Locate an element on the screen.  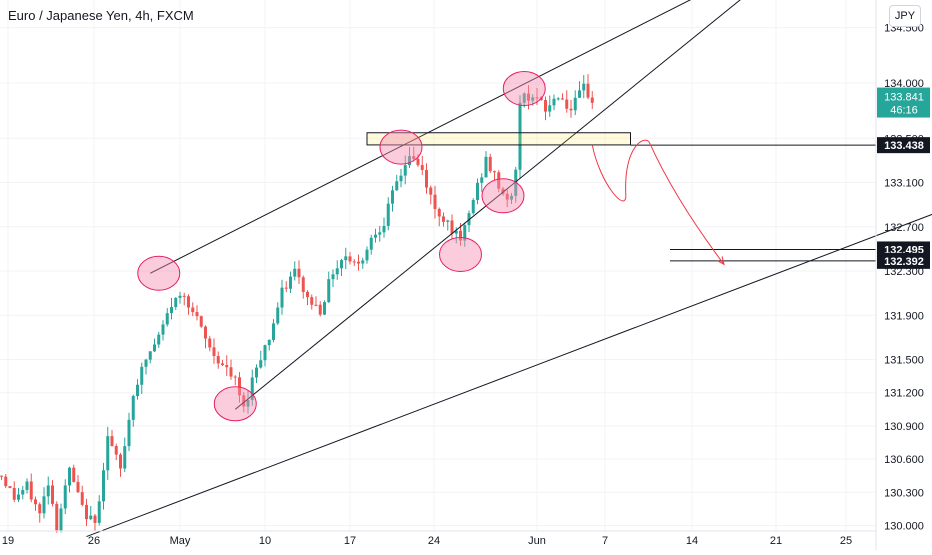
projection-arrow is located at coordinates (658, 202).